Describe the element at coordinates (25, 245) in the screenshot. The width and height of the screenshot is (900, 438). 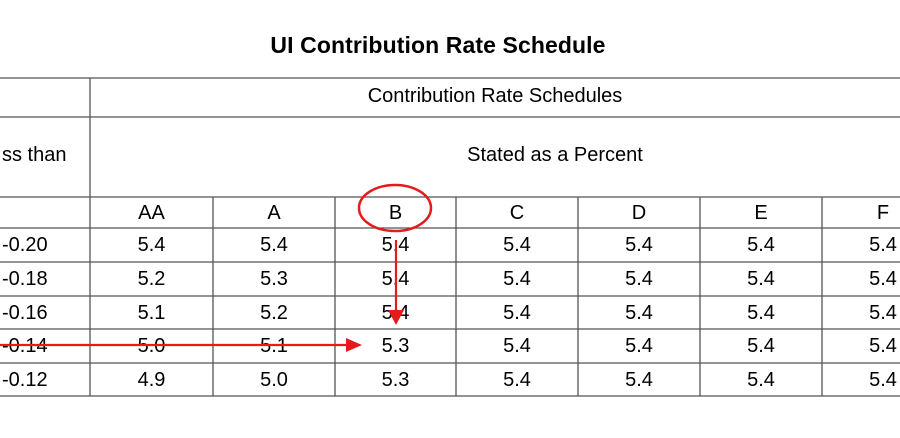
I see `row-key: -0.20` at that location.